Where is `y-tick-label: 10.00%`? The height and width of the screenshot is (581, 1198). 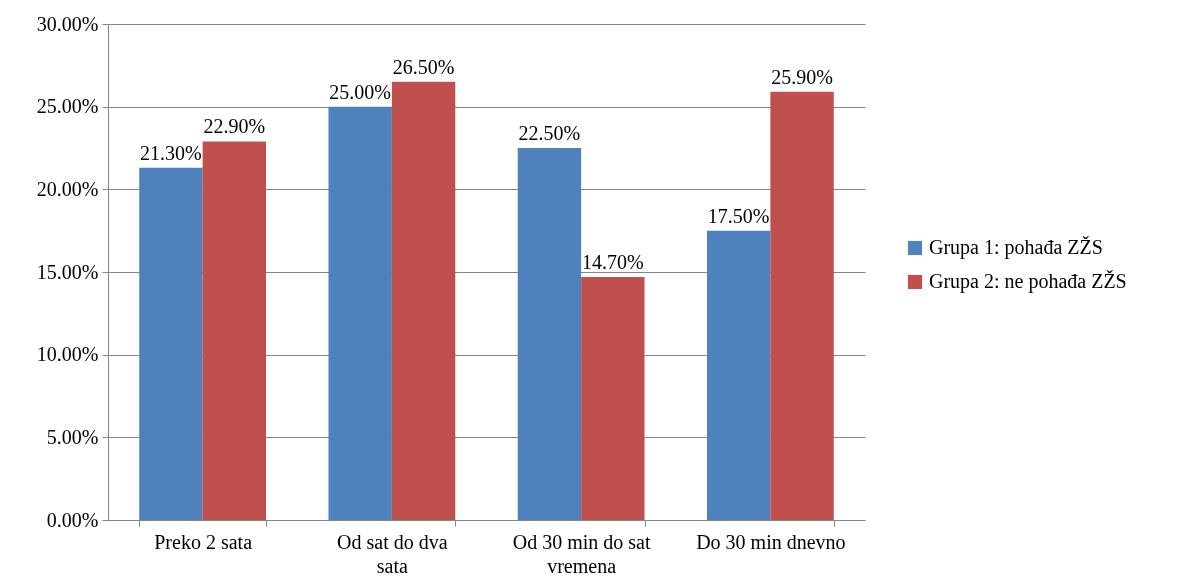 y-tick-label: 10.00% is located at coordinates (67, 354).